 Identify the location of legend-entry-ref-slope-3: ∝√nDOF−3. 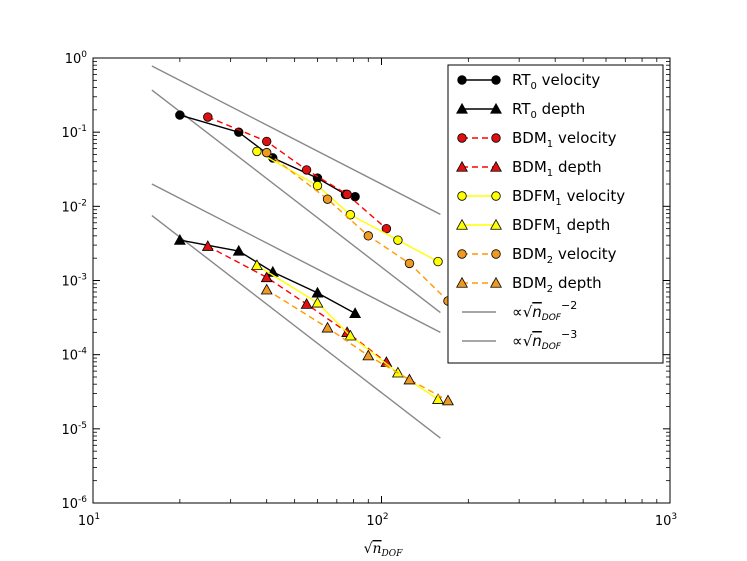
(519, 340).